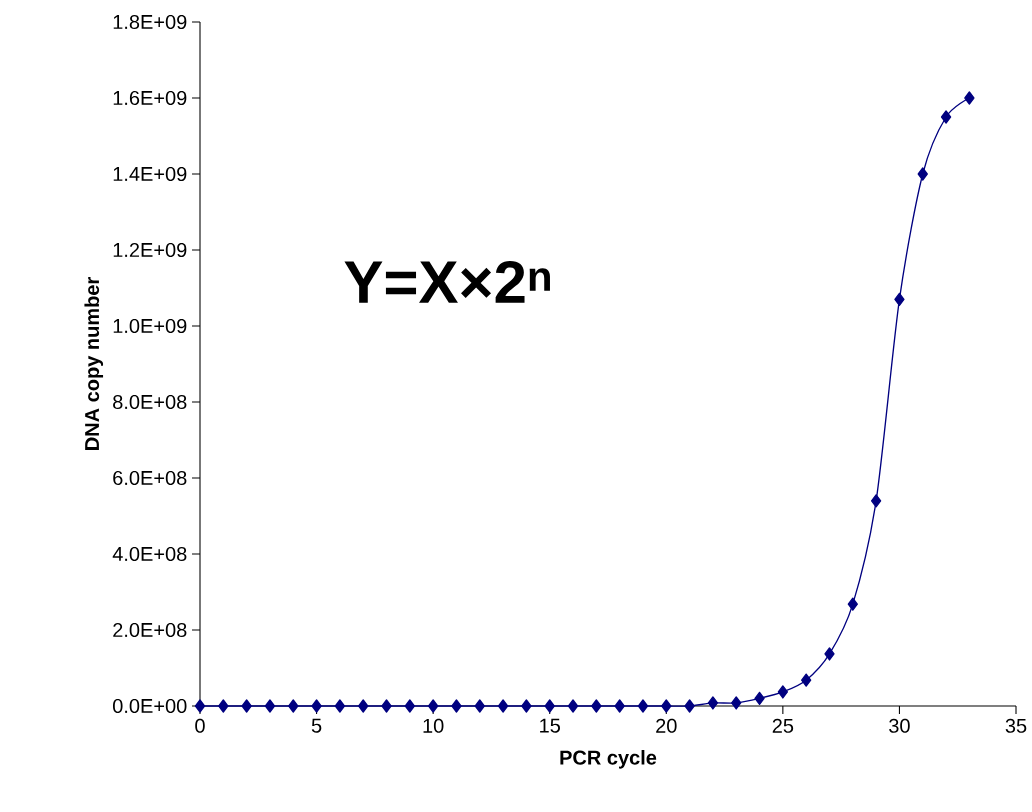 The height and width of the screenshot is (812, 1032). Describe the element at coordinates (608, 759) in the screenshot. I see `x-axis-title: PCR cycle` at that location.